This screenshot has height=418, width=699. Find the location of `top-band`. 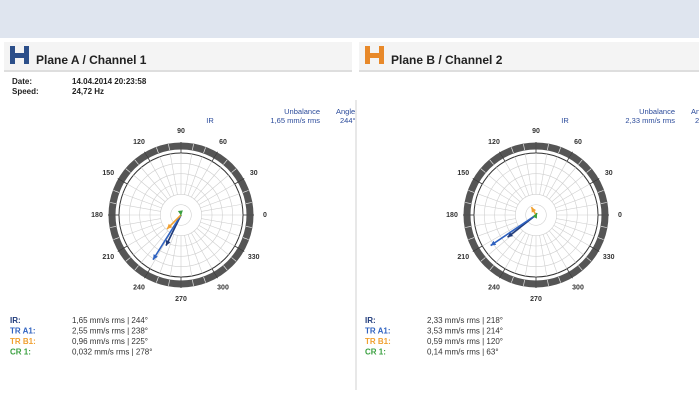

top-band is located at coordinates (349, 19).